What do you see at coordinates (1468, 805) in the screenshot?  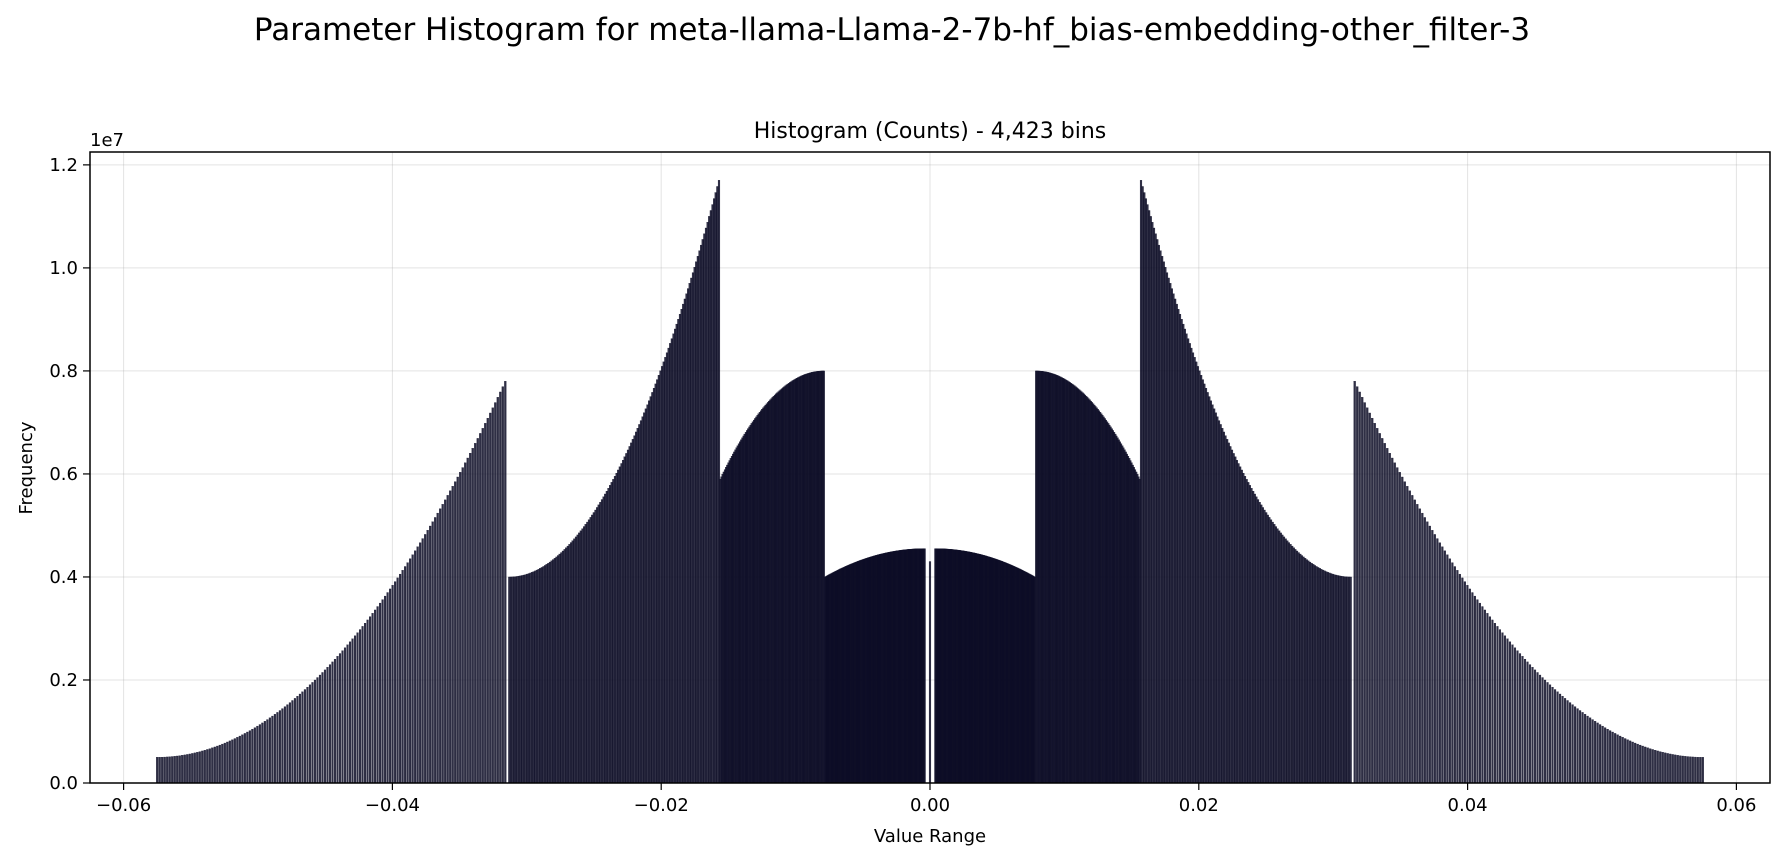 I see `x-tick-label: 0.04` at bounding box center [1468, 805].